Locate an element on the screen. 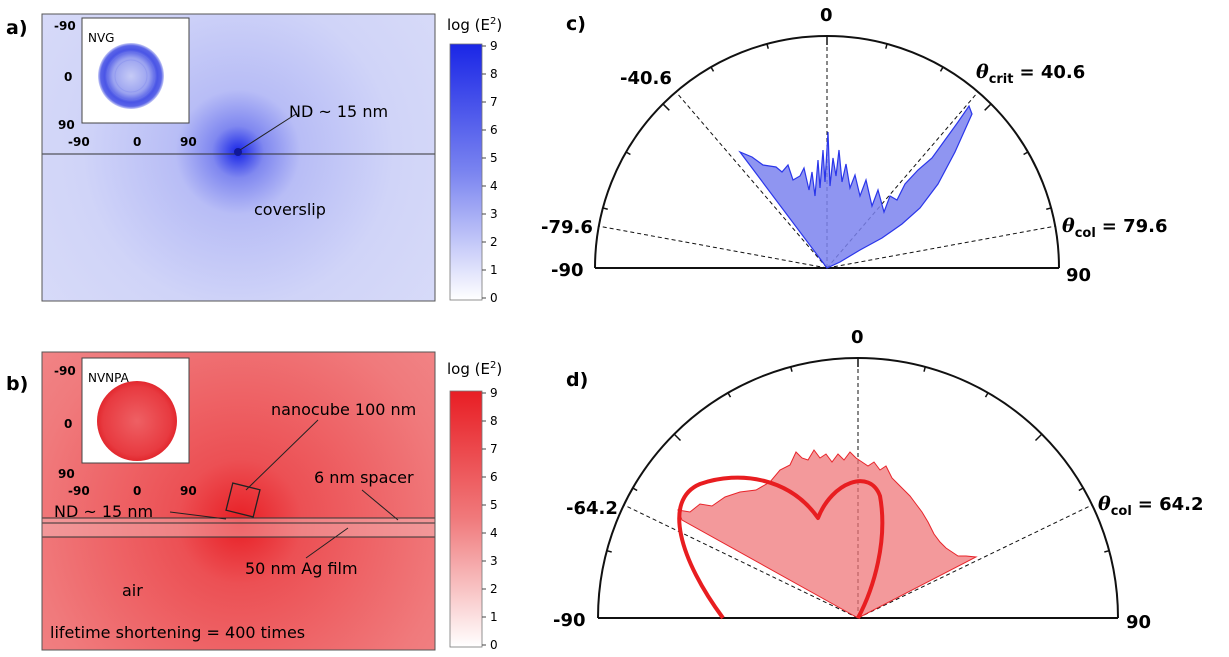 The width and height of the screenshot is (1229, 657). colorbar-tick-label: 0 is located at coordinates (494, 298).